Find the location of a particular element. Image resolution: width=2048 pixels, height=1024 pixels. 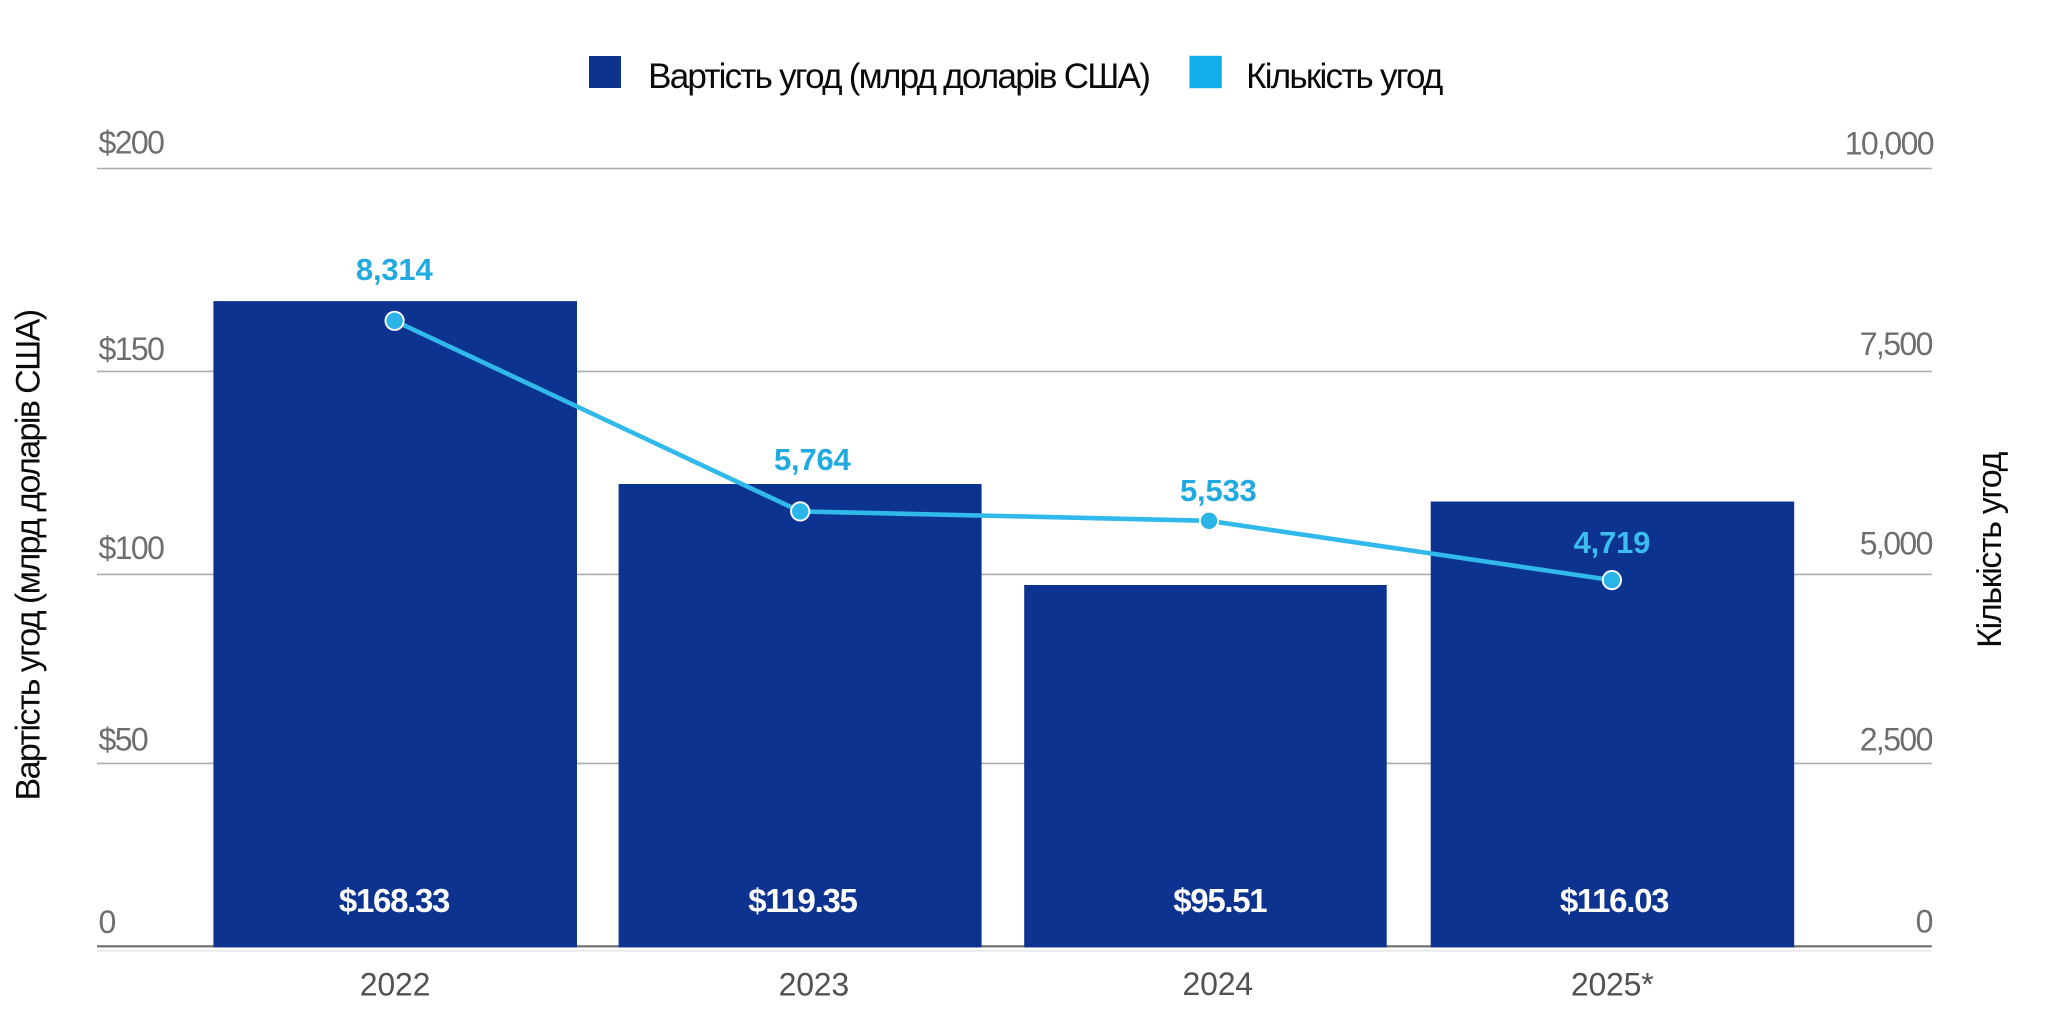

svg-text: 5,764 is located at coordinates (813, 459).